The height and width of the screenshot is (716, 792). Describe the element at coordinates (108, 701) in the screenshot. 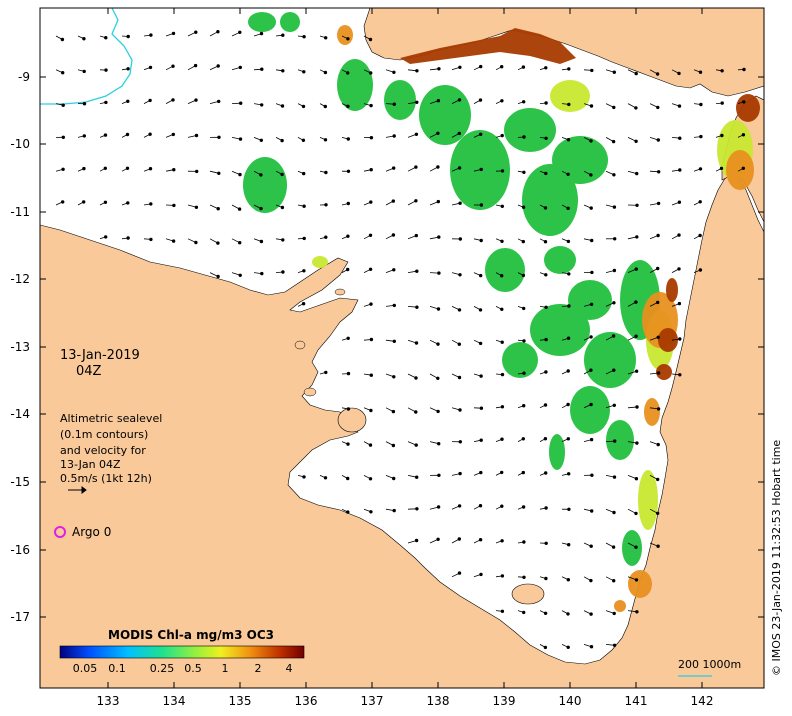

I see `x-tick-label: 133` at that location.